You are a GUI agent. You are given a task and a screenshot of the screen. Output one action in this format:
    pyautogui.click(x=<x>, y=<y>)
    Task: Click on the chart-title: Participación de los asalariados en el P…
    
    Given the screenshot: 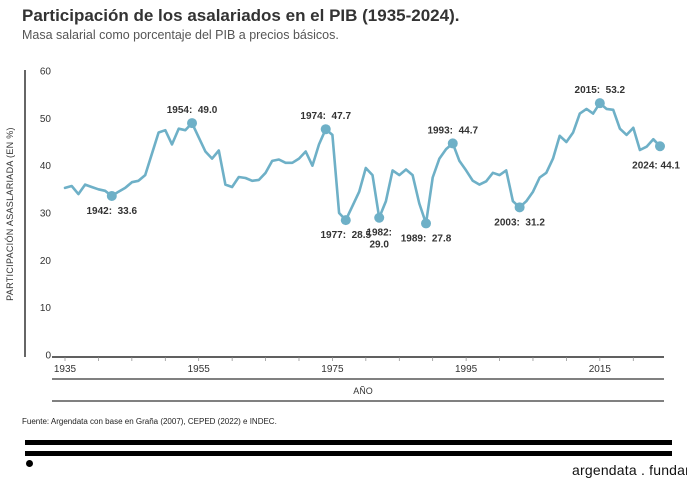 What is the action you would take?
    pyautogui.click(x=241, y=15)
    